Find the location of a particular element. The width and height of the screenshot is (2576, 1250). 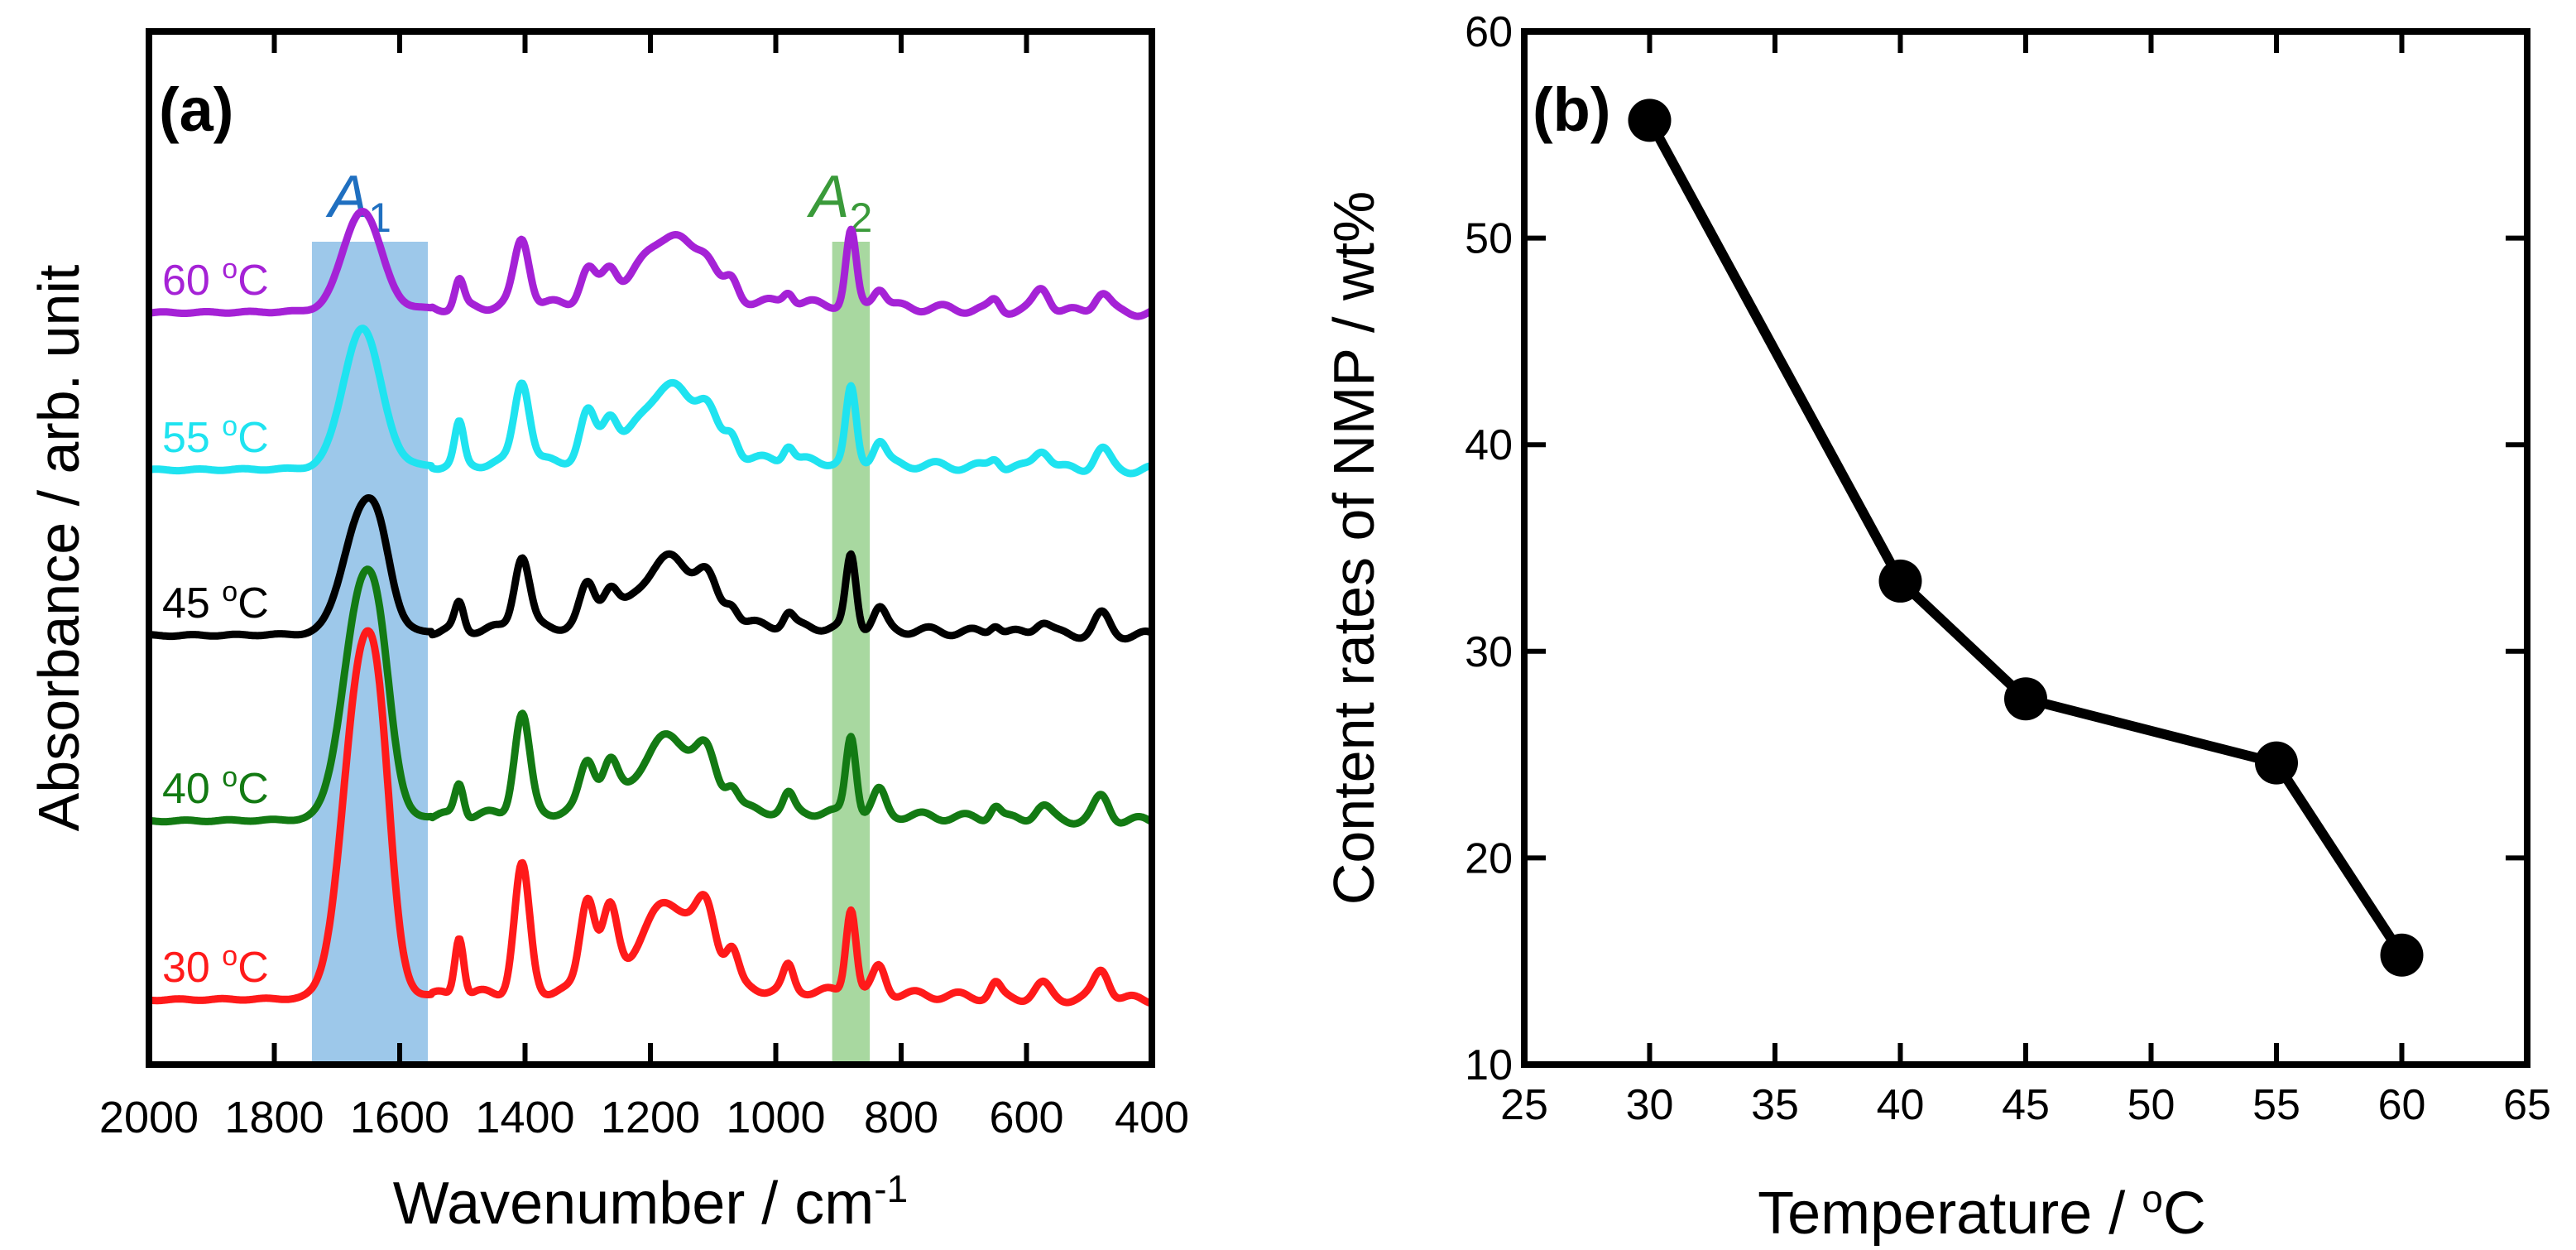

absorption-bands is located at coordinates (591, 653).